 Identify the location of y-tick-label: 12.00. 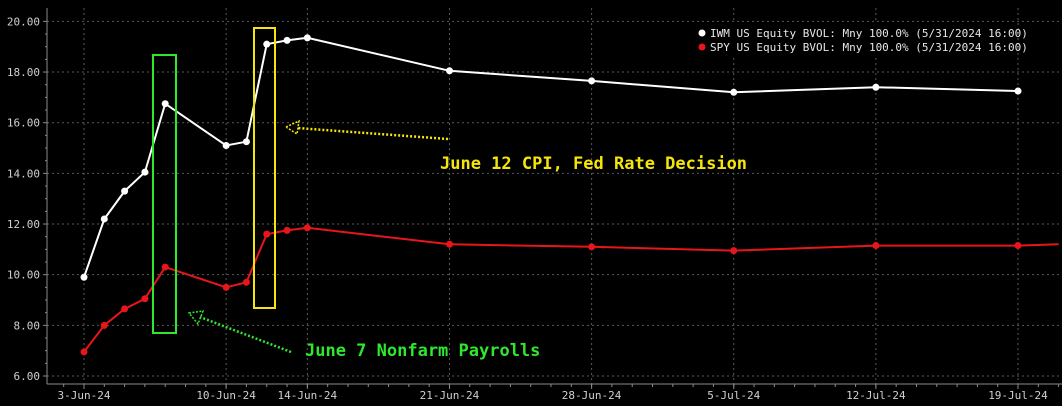
(23, 224).